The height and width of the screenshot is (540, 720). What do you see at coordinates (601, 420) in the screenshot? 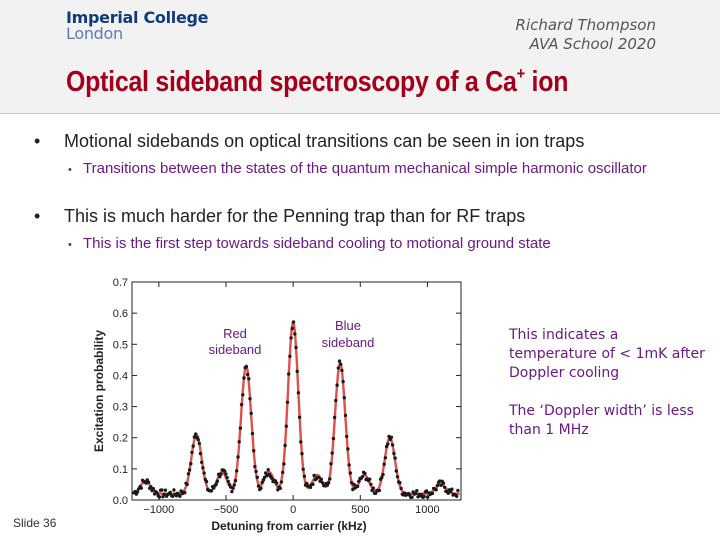
I see `doppler-width-note: The ‘Doppler width’ is less than 1 MHz` at bounding box center [601, 420].